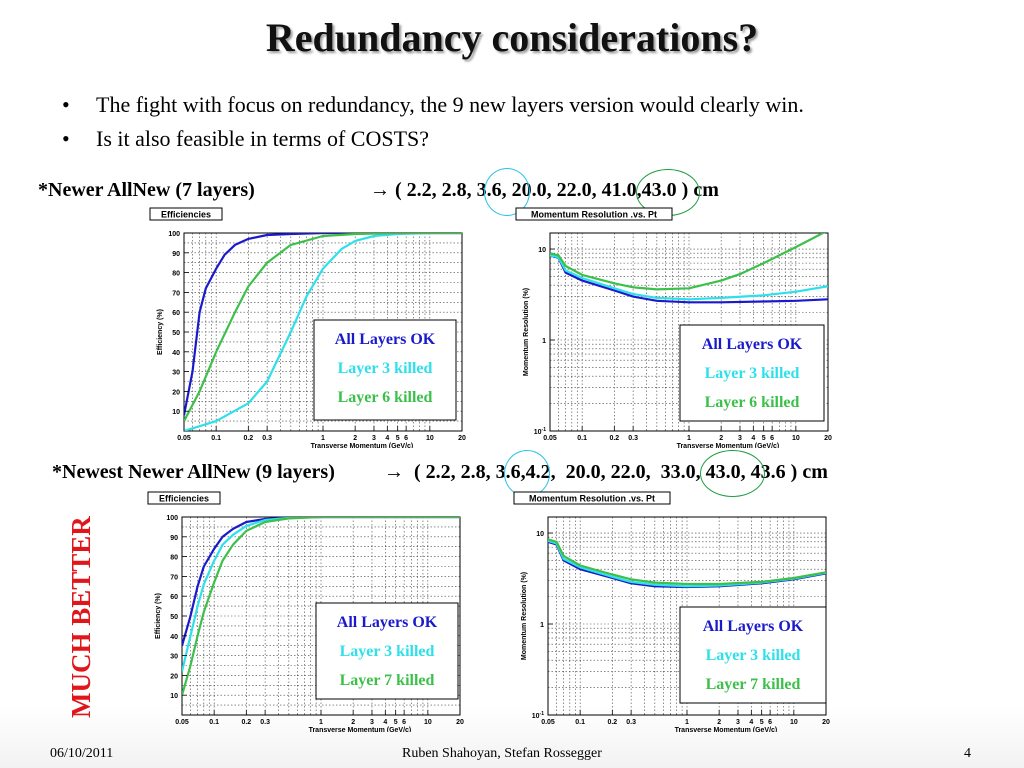 The image size is (1024, 768). I want to click on y-axis-label: Momentum Resolution (%), so click(526, 332).